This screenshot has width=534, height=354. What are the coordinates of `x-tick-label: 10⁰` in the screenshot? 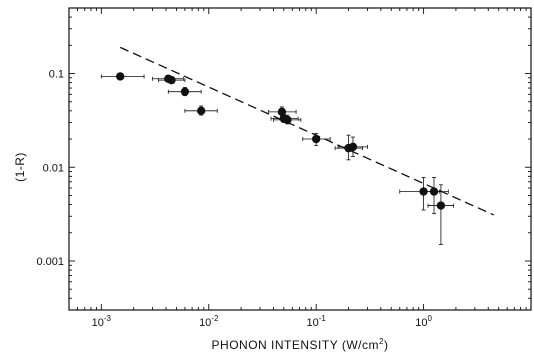 It's located at (423, 321).